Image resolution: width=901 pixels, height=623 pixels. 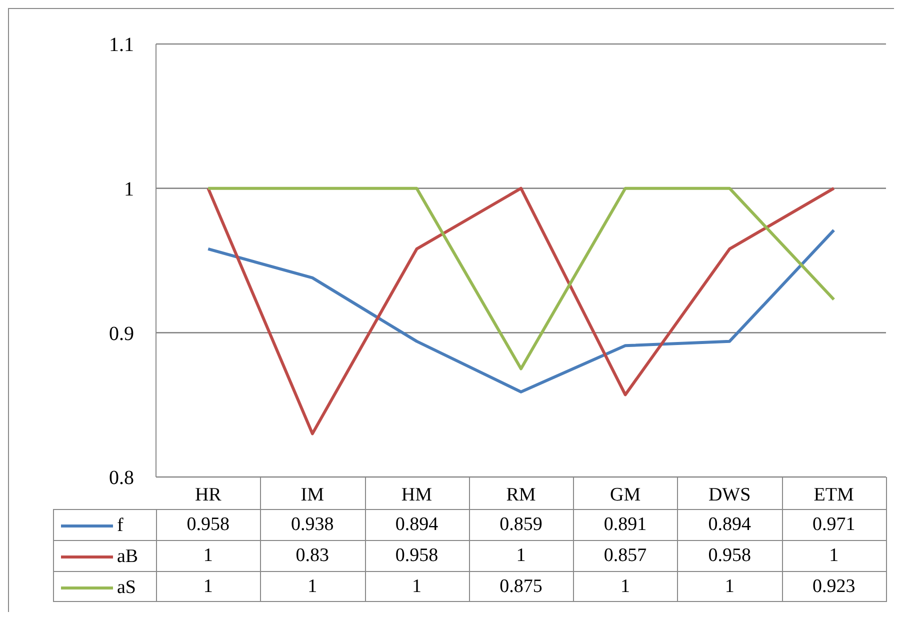 What do you see at coordinates (126, 587) in the screenshot?
I see `legend-label: aS` at bounding box center [126, 587].